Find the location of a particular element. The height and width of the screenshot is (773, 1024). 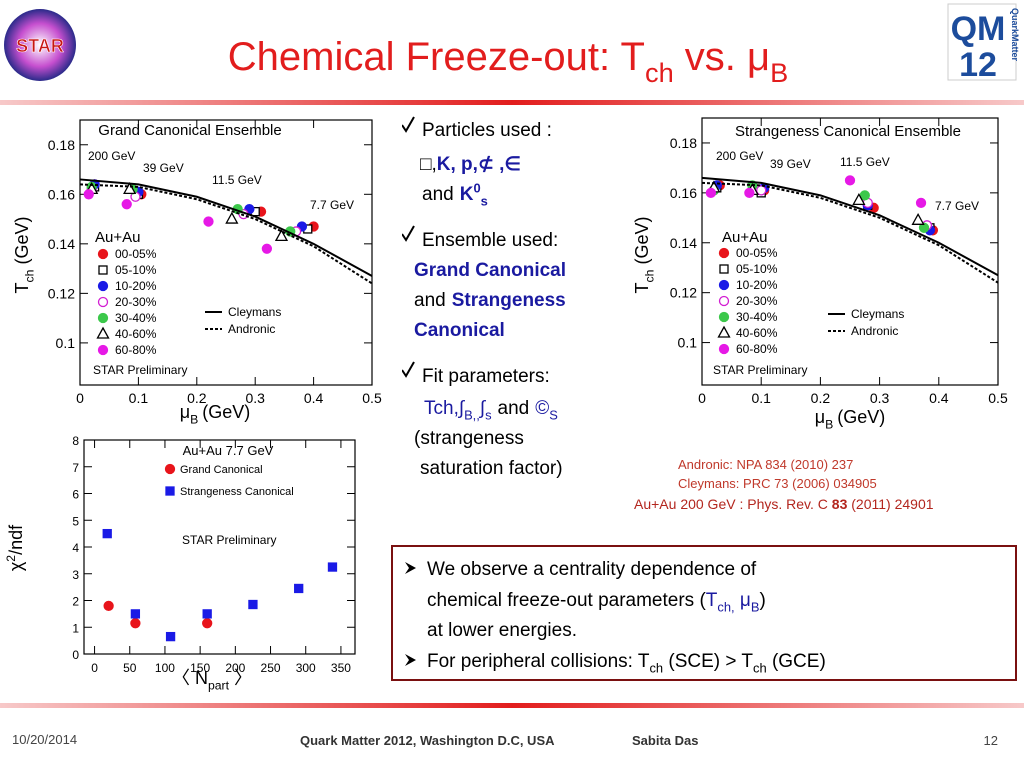

particle-k0: and K0s is located at coordinates (455, 194).